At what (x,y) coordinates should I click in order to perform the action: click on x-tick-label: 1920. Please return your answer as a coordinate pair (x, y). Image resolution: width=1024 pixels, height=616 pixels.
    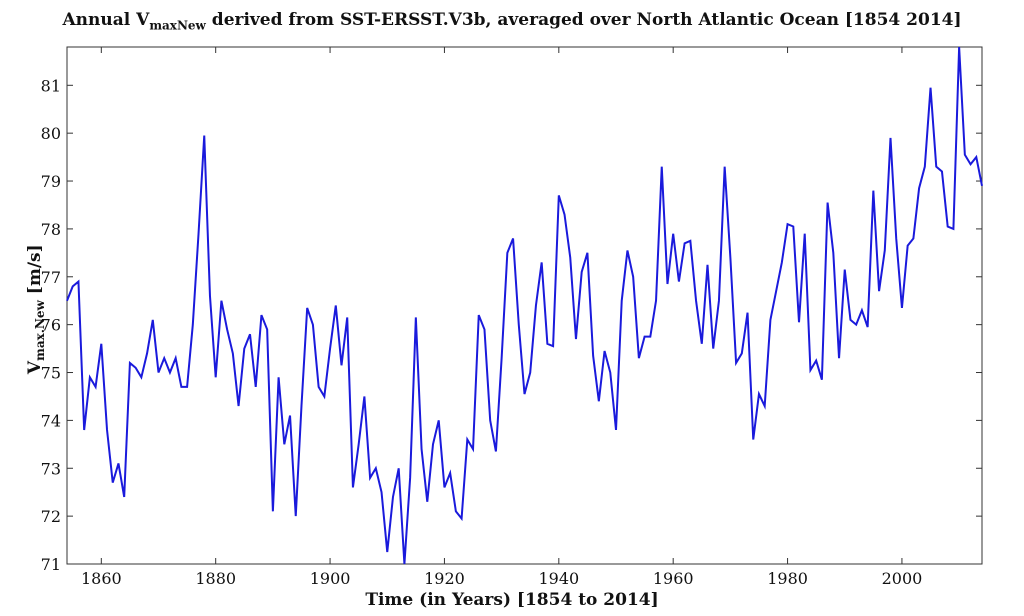
    Looking at the image, I should click on (444, 578).